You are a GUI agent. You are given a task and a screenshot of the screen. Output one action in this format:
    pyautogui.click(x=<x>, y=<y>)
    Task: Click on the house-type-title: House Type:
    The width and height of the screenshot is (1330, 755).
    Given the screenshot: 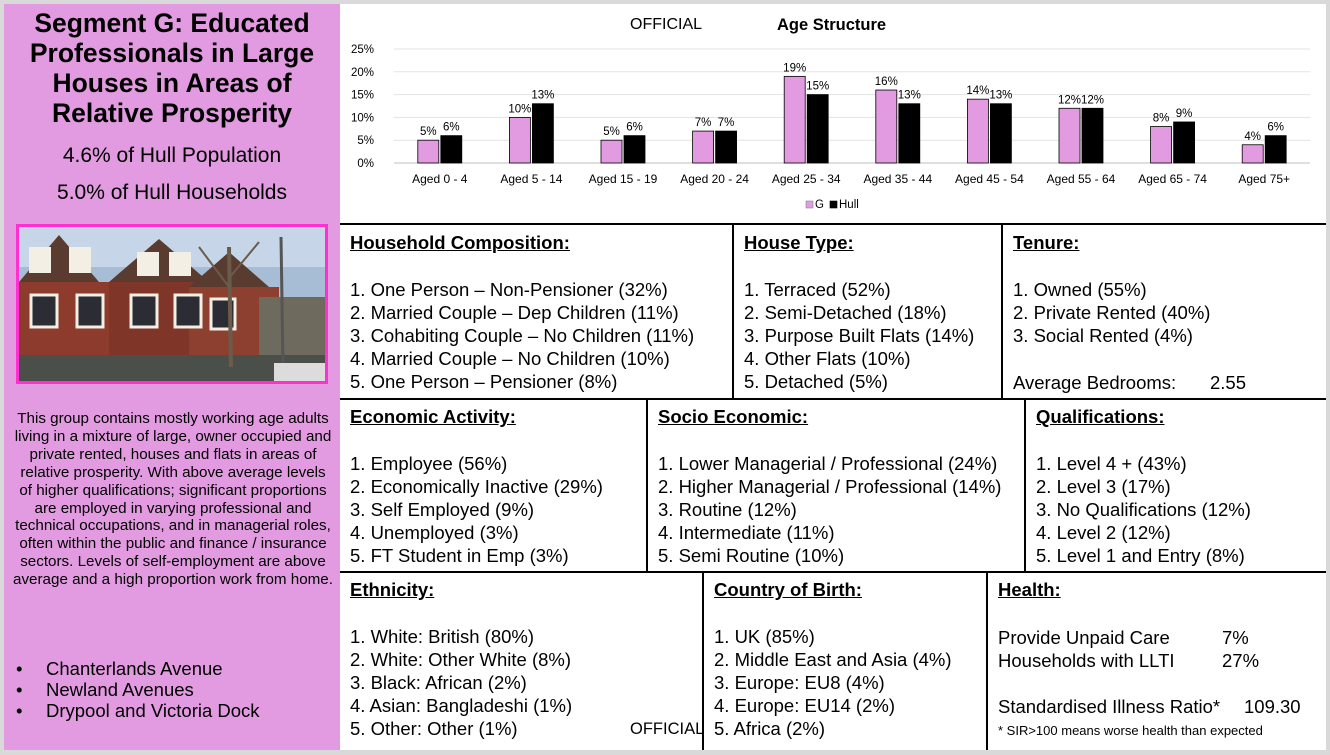 What is the action you would take?
    pyautogui.click(x=799, y=242)
    